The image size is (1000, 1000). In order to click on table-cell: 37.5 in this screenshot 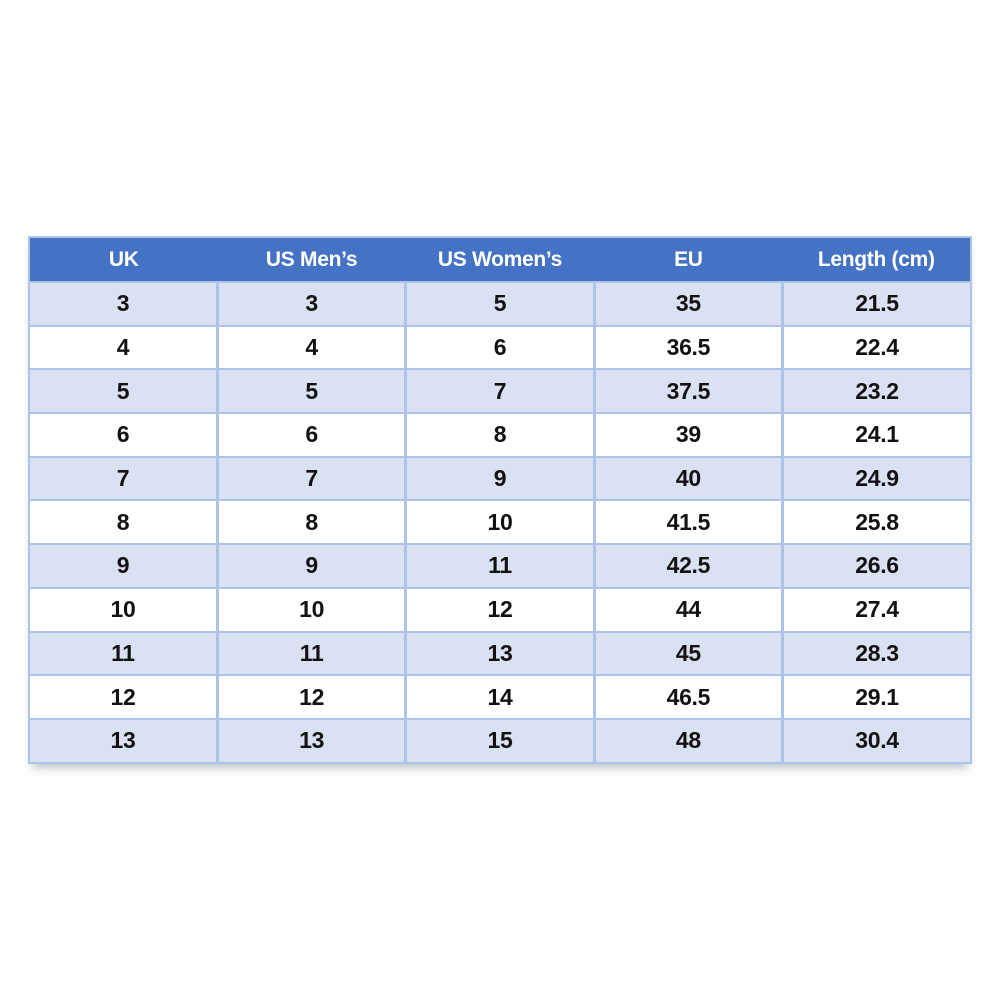, I will do `click(687, 391)`.